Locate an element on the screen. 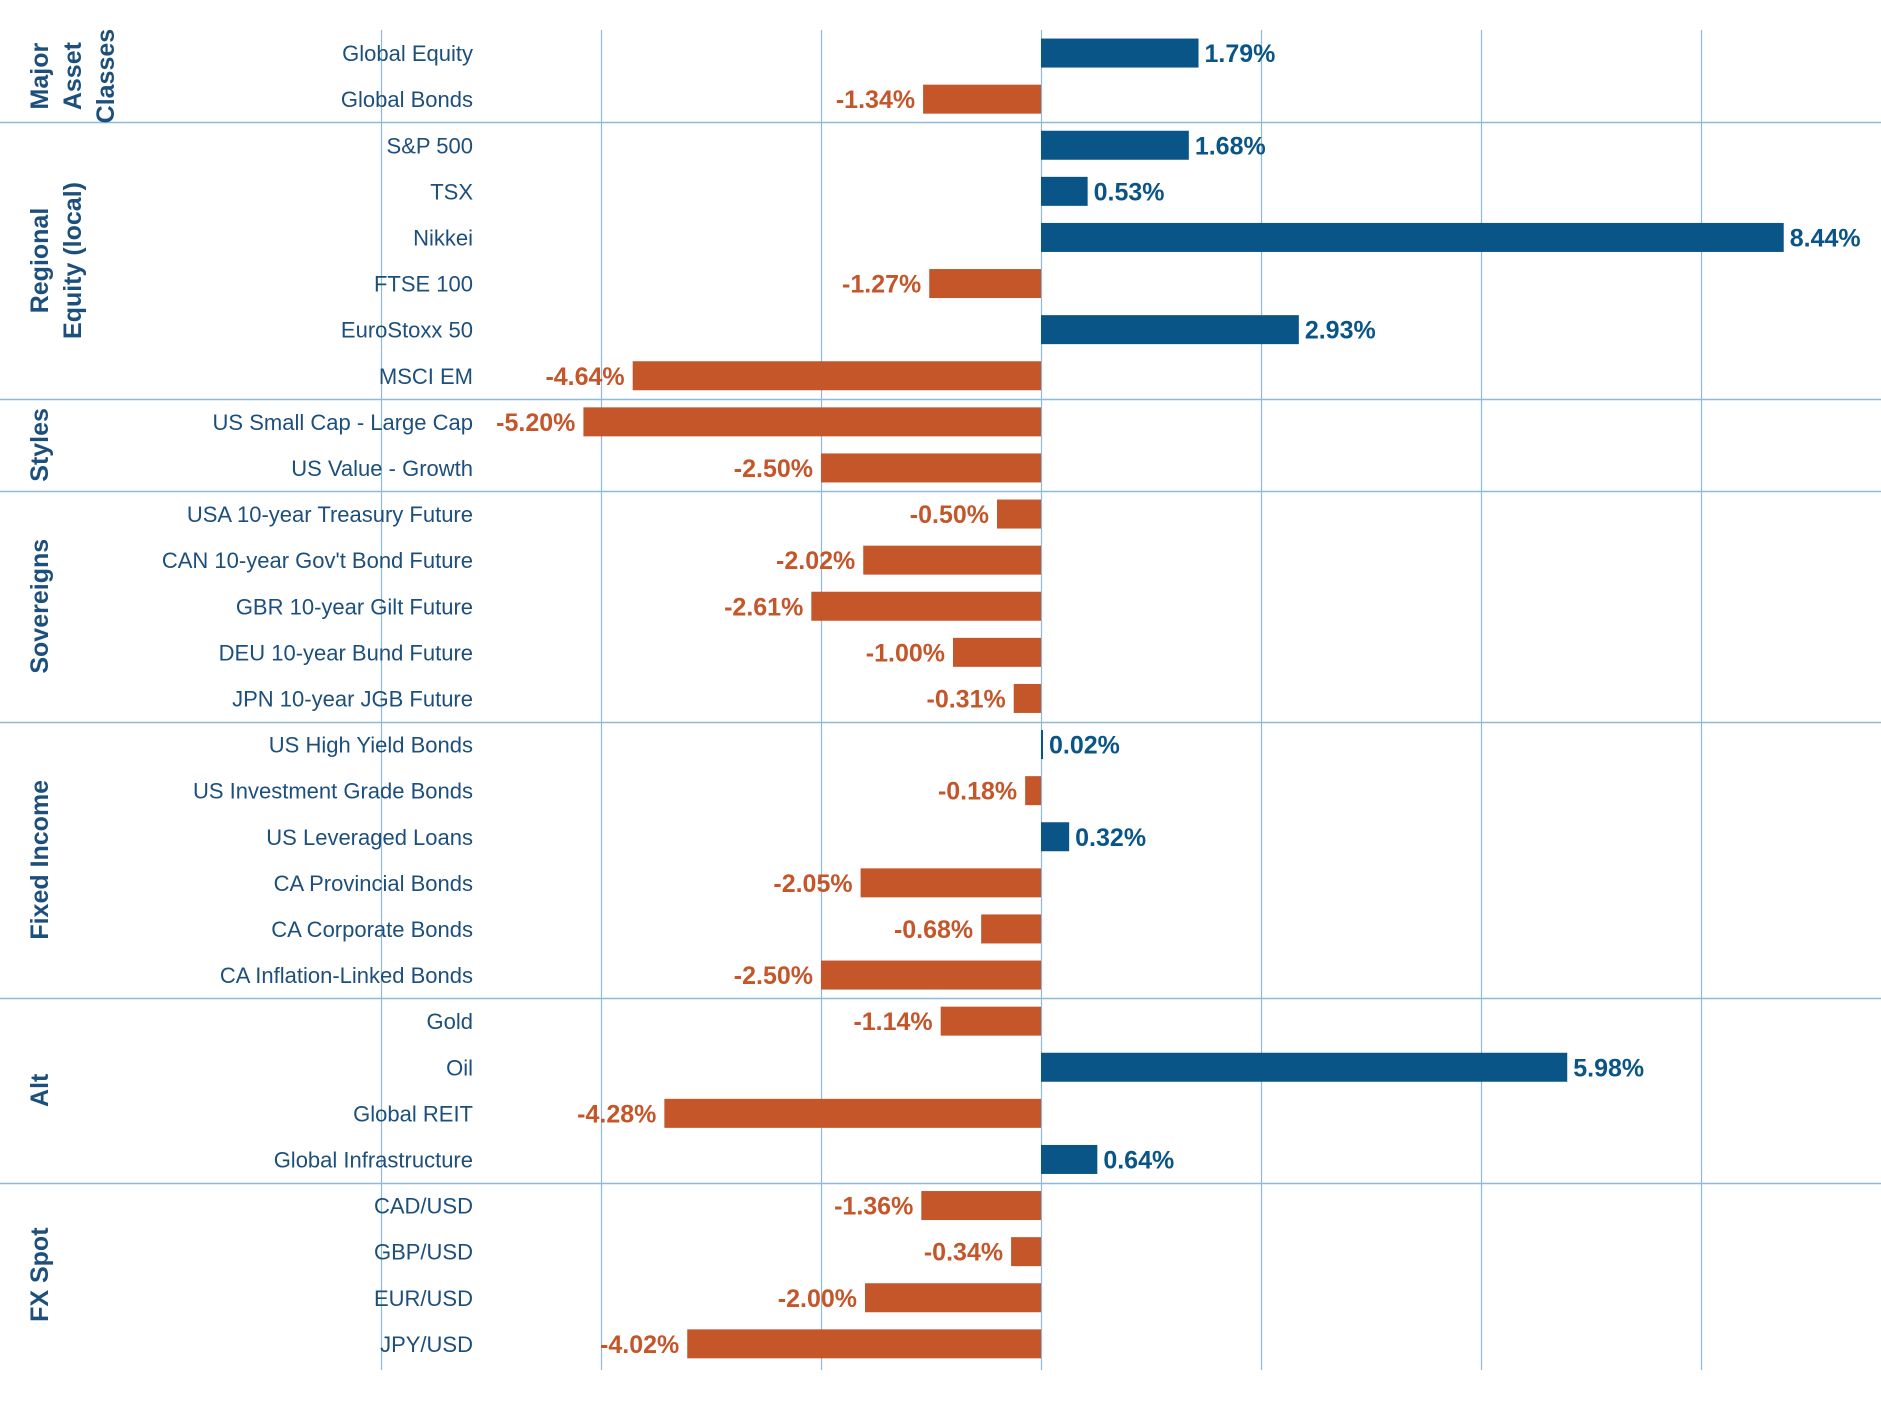 This screenshot has height=1411, width=1881. value-label: -4.64% is located at coordinates (584, 377).